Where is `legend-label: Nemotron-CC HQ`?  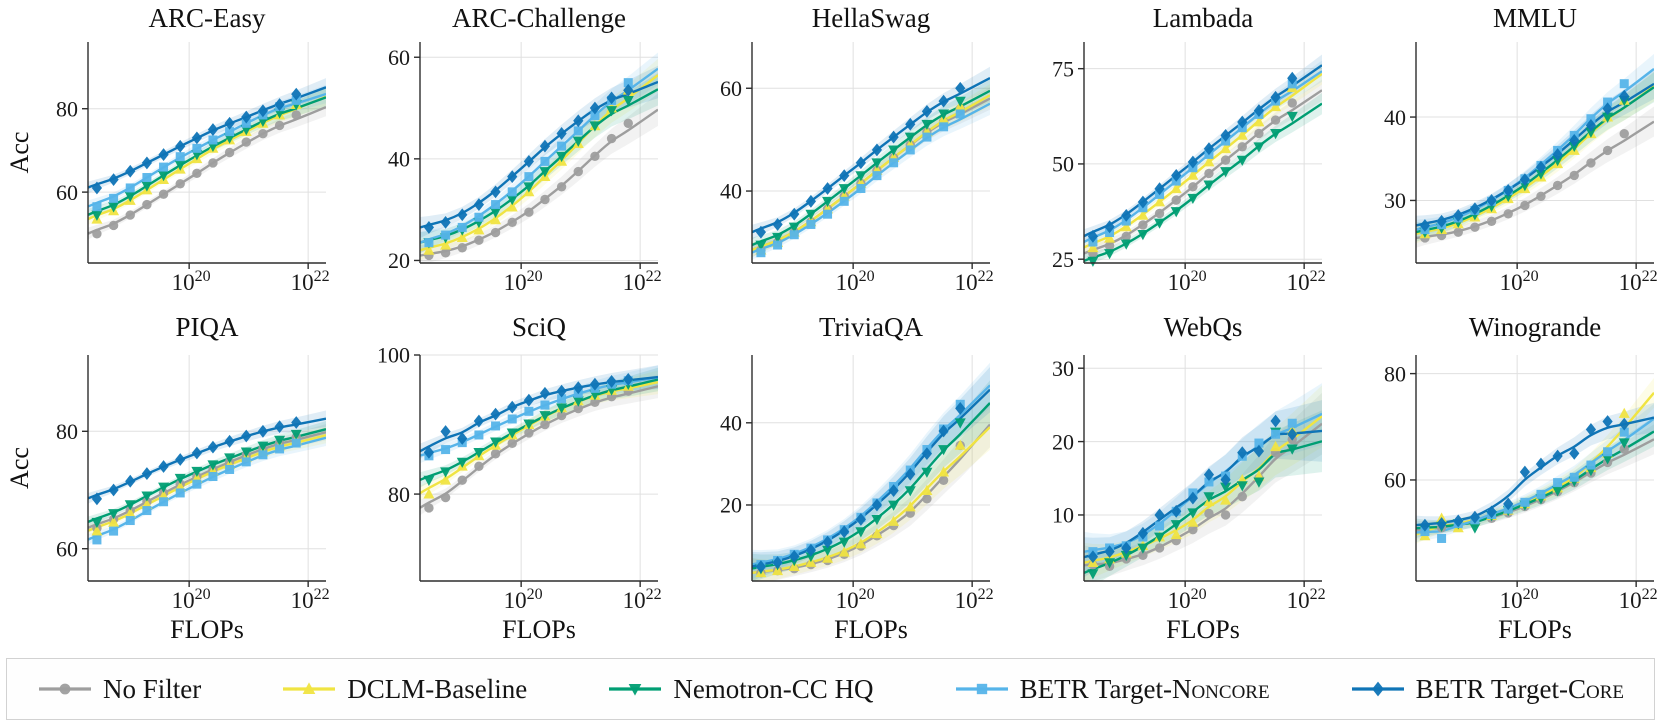 legend-label: Nemotron-CC HQ is located at coordinates (773, 688).